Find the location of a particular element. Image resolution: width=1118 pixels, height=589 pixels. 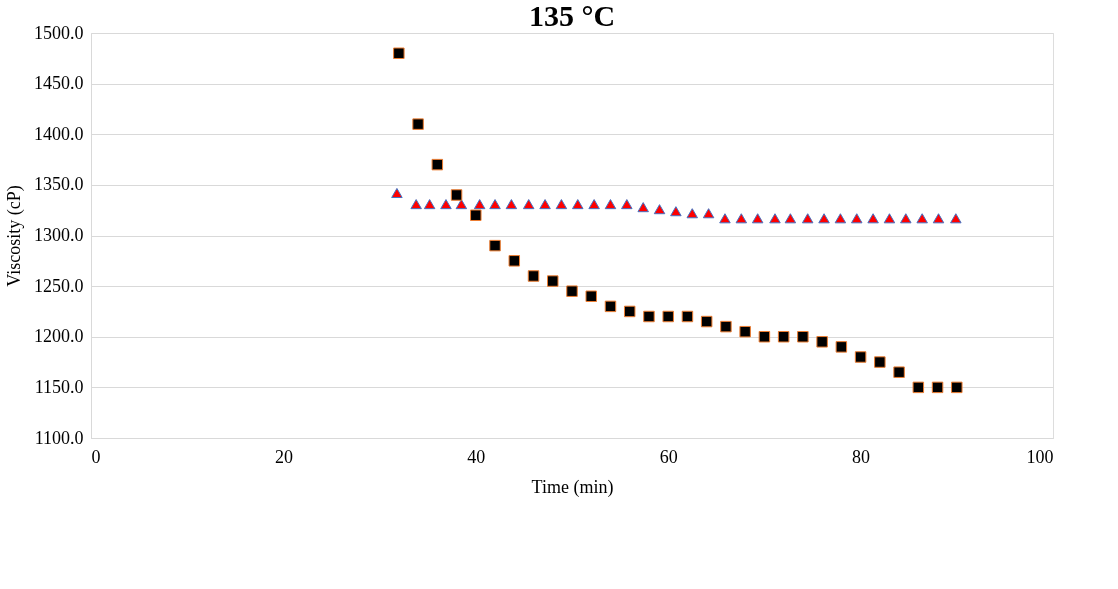

y-tick-label: 1150.0 is located at coordinates (59, 386).